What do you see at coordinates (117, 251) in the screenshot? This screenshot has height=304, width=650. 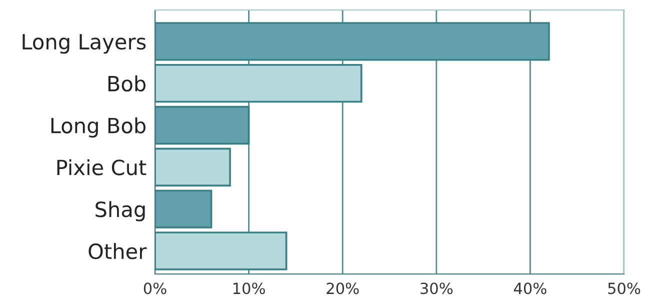 I see `y-tick-label: Other` at bounding box center [117, 251].